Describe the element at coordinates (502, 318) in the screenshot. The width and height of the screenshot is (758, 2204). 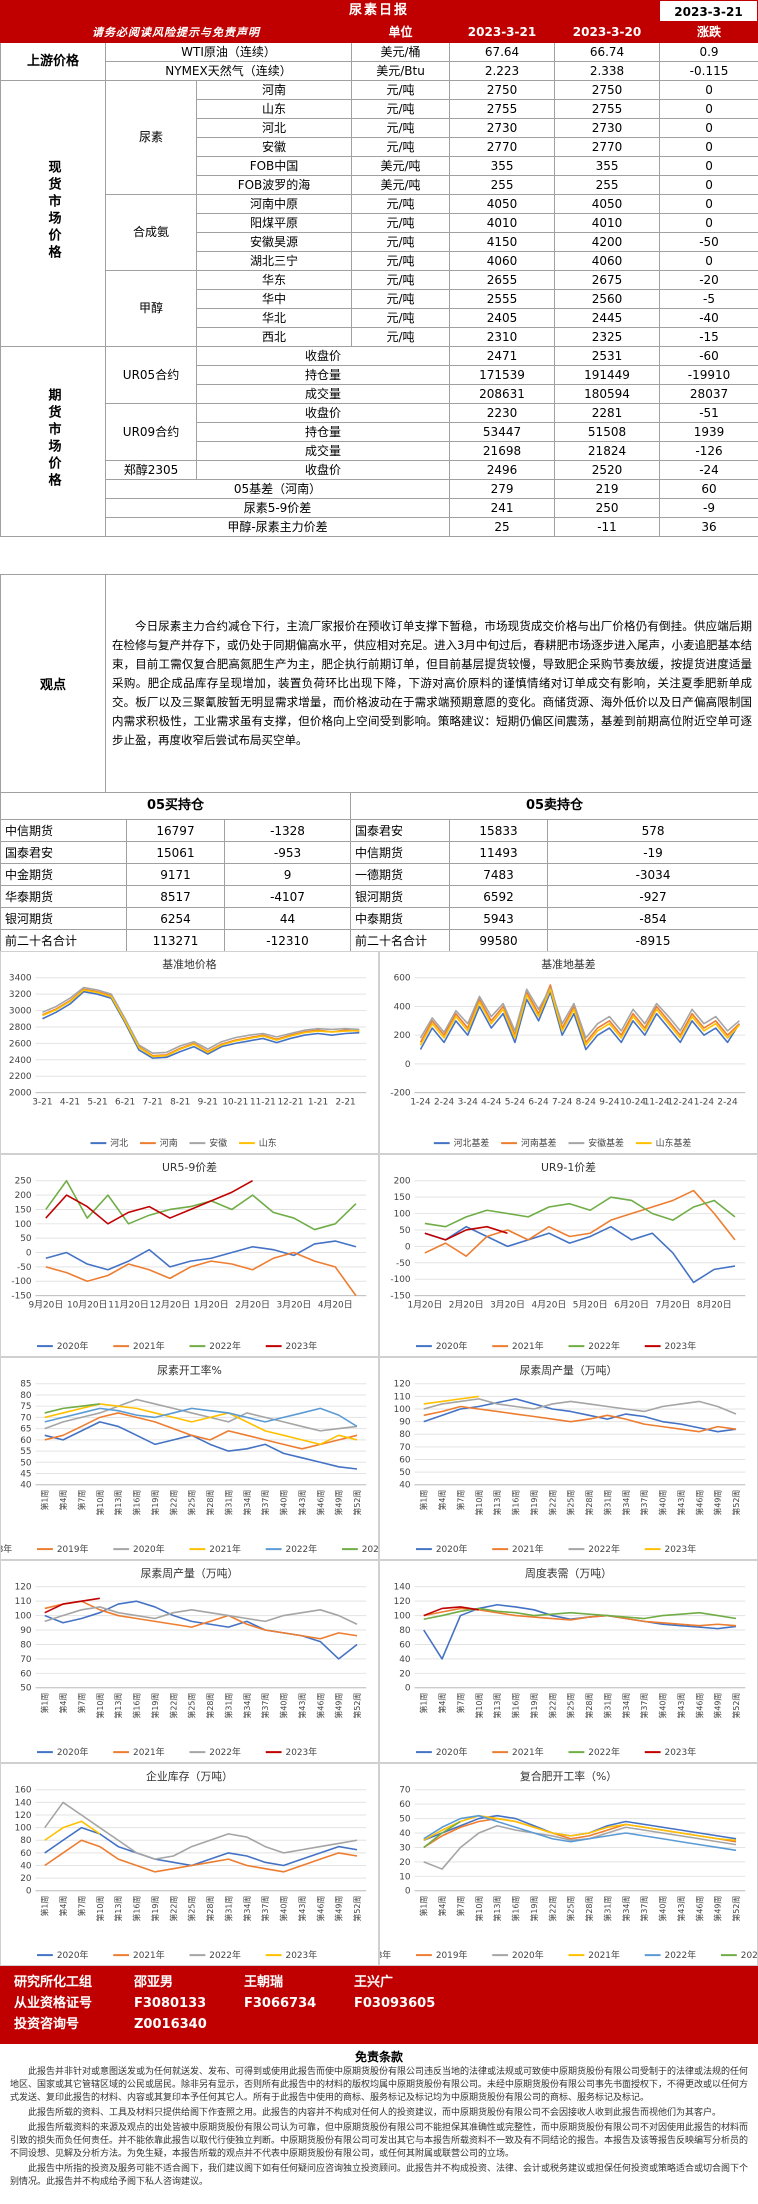
I see `today: 2405` at that location.